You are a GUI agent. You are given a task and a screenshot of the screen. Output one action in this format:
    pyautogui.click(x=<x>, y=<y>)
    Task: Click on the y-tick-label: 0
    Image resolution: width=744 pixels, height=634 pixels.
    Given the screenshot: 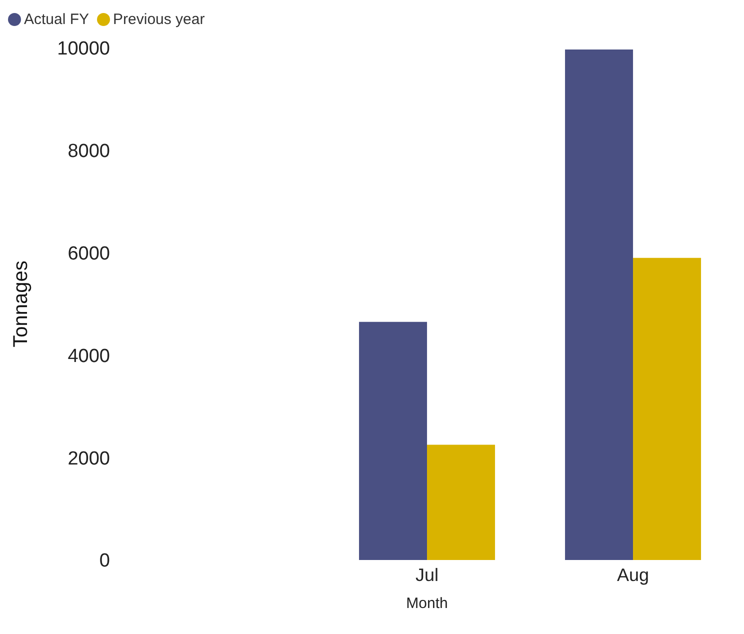 What is the action you would take?
    pyautogui.click(x=104, y=561)
    